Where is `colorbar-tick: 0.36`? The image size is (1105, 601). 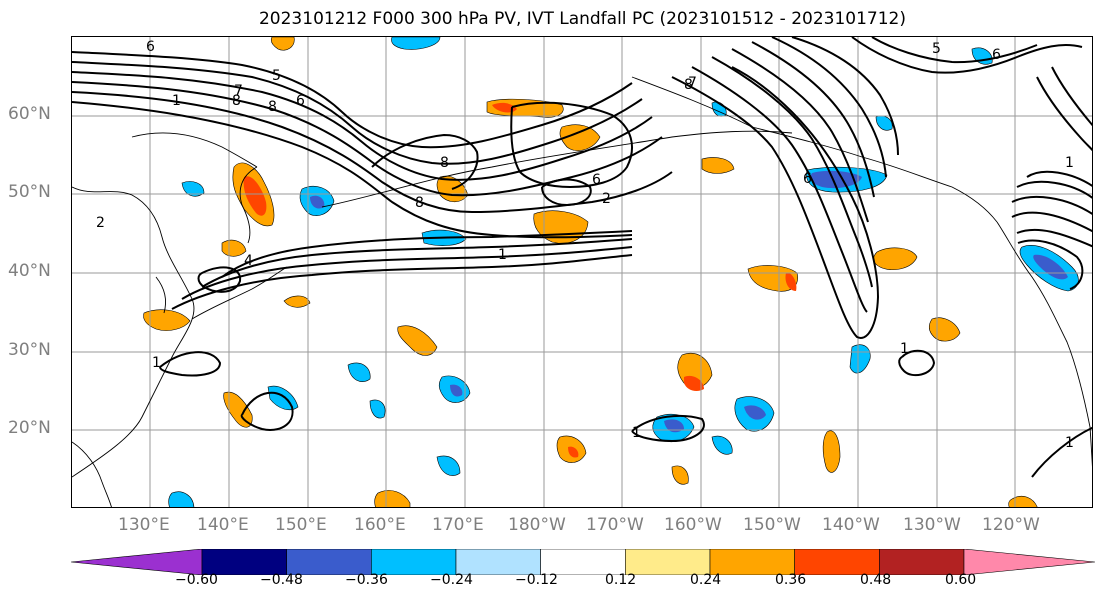
colorbar-tick: 0.36 is located at coordinates (791, 580).